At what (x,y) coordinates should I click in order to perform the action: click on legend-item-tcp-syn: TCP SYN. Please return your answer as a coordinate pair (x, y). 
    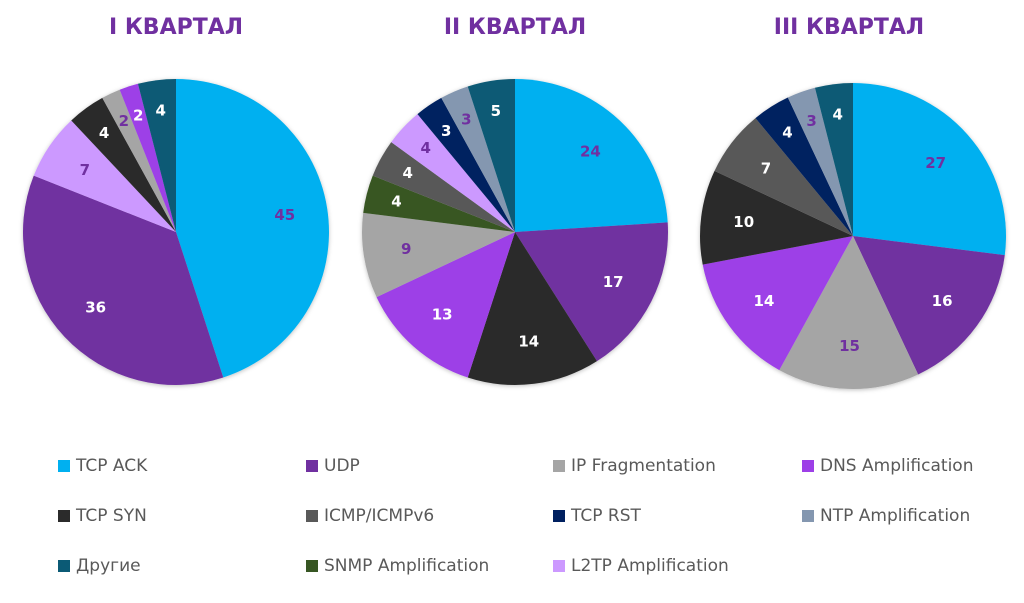
    Looking at the image, I should click on (102, 516).